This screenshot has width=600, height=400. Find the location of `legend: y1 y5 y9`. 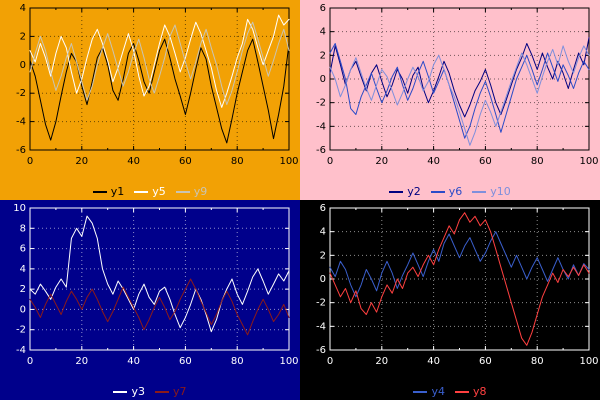

legend: y1 y5 y9 is located at coordinates (150, 191).